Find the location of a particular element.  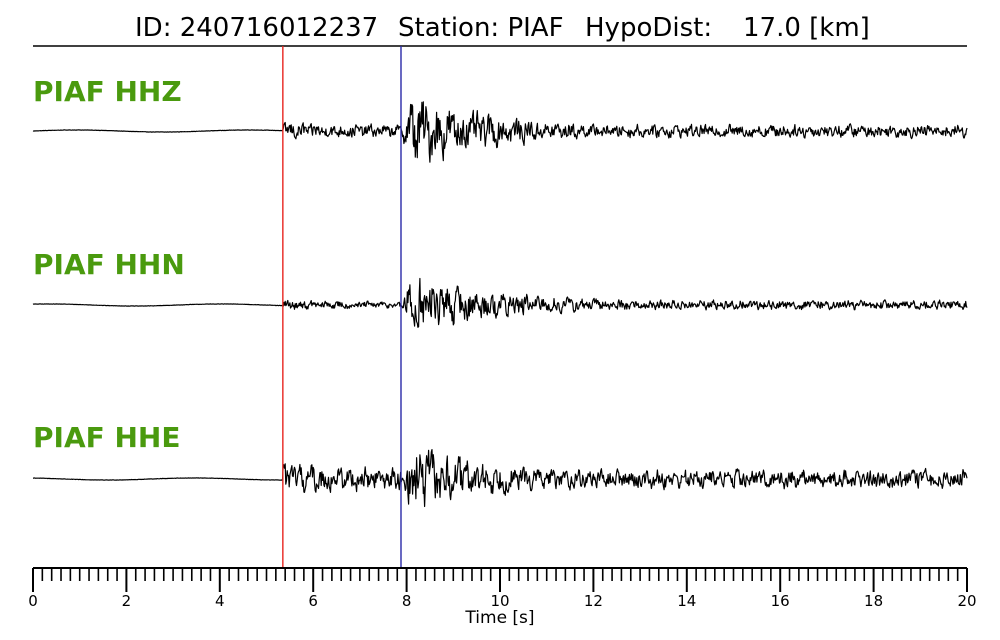

chart-title-station: Station: PIAF is located at coordinates (481, 28).